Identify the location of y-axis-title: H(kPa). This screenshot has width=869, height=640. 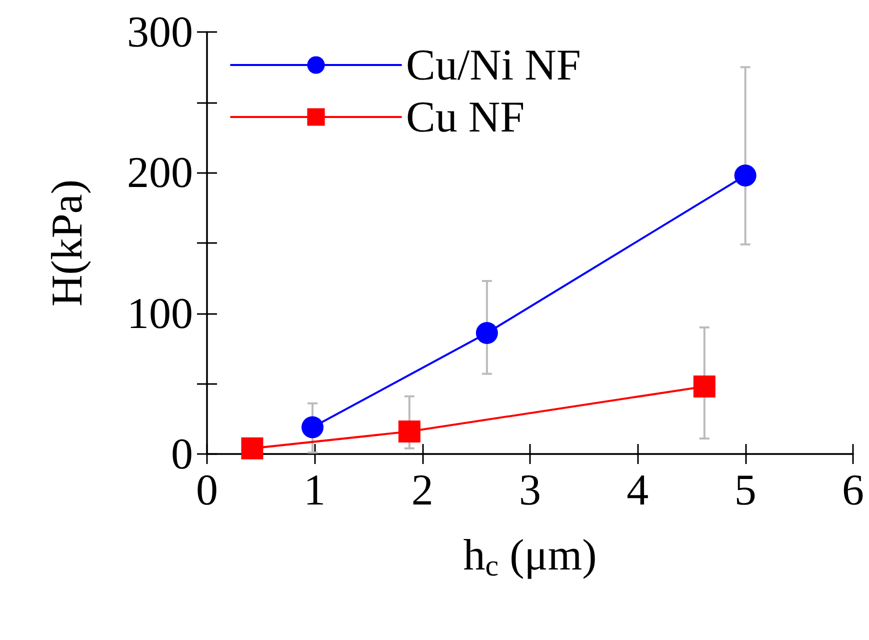
(67, 243).